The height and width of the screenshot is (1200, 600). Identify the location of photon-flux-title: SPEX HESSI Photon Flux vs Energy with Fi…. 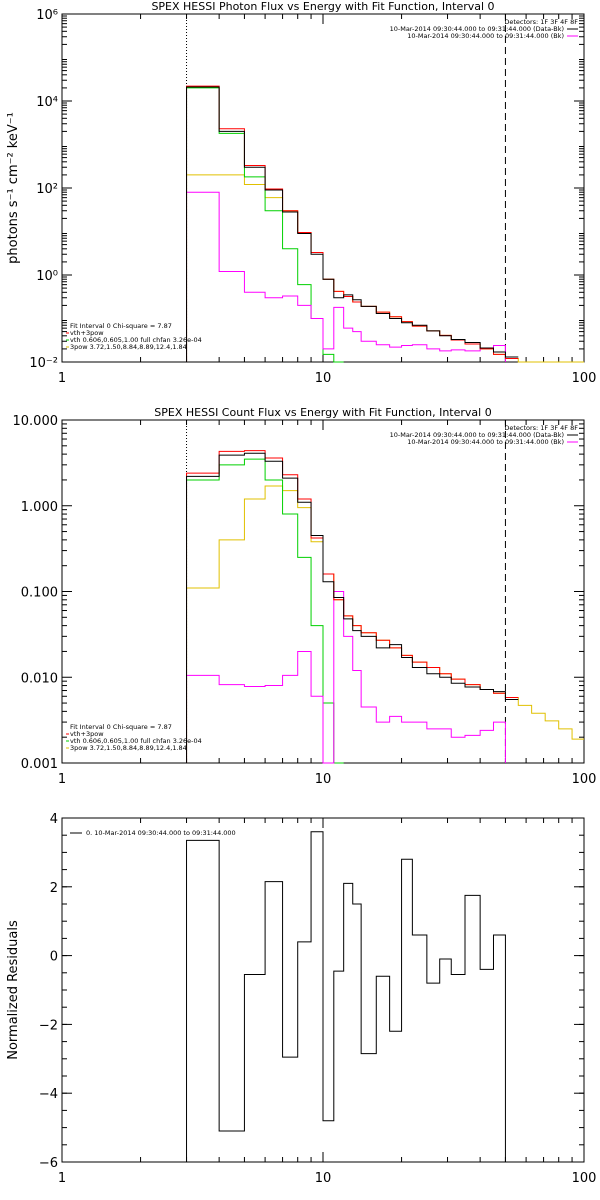
(322, 6).